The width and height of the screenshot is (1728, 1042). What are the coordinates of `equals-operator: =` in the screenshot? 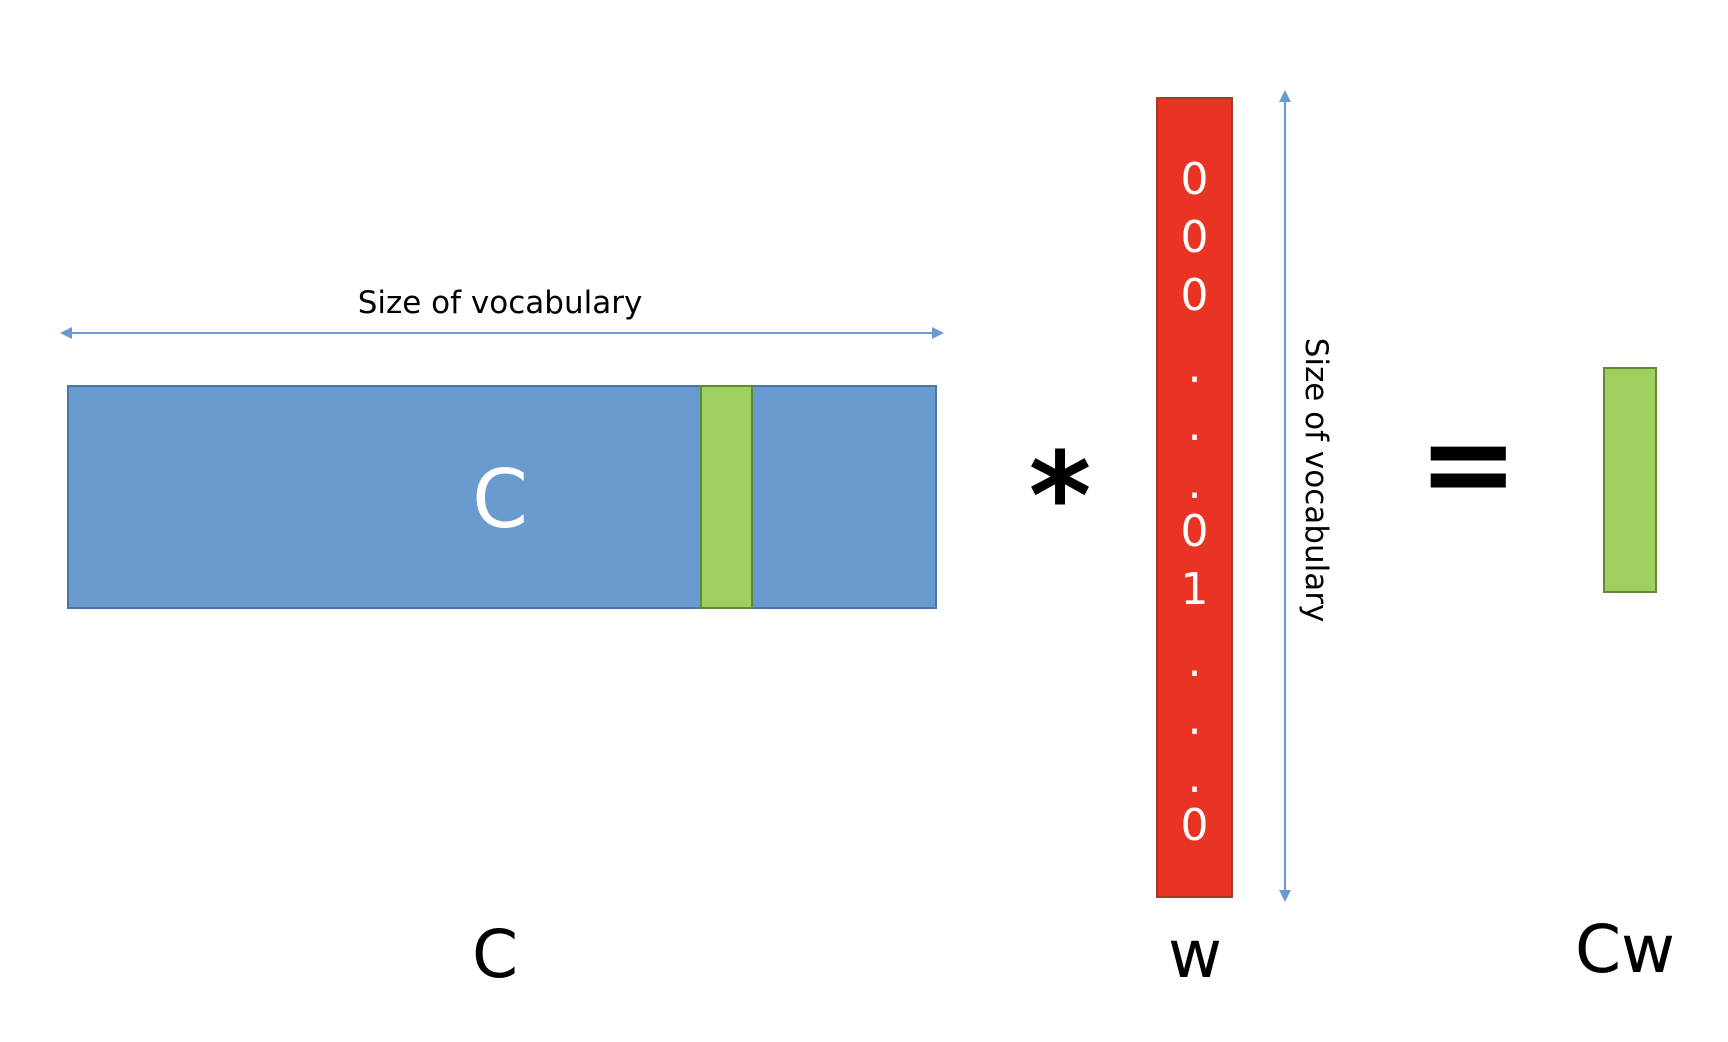 It's located at (1468, 464).